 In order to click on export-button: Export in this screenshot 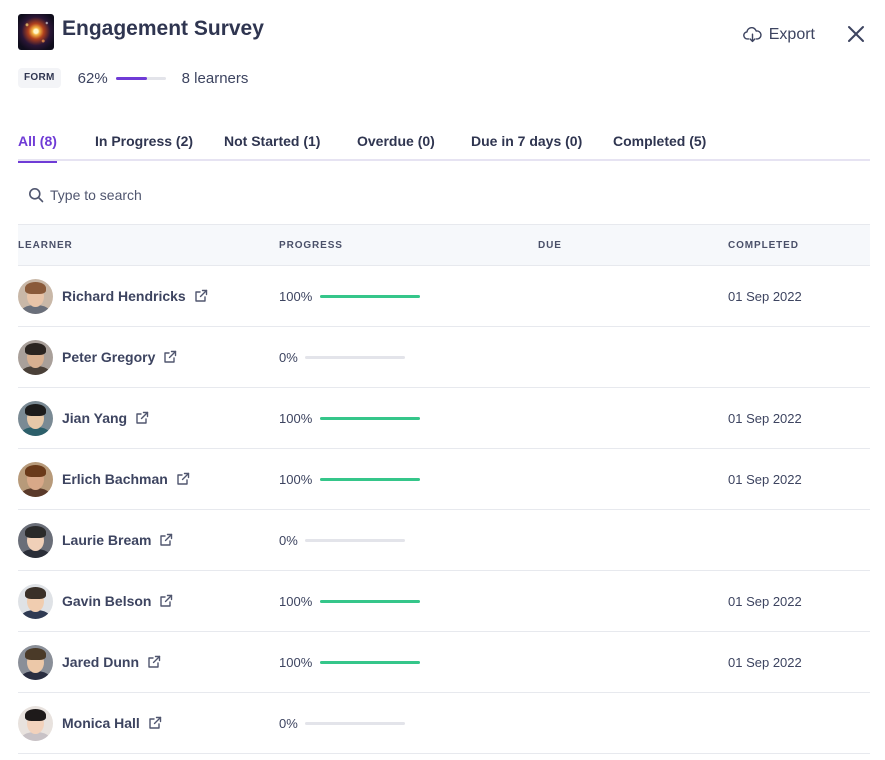, I will do `click(778, 35)`.